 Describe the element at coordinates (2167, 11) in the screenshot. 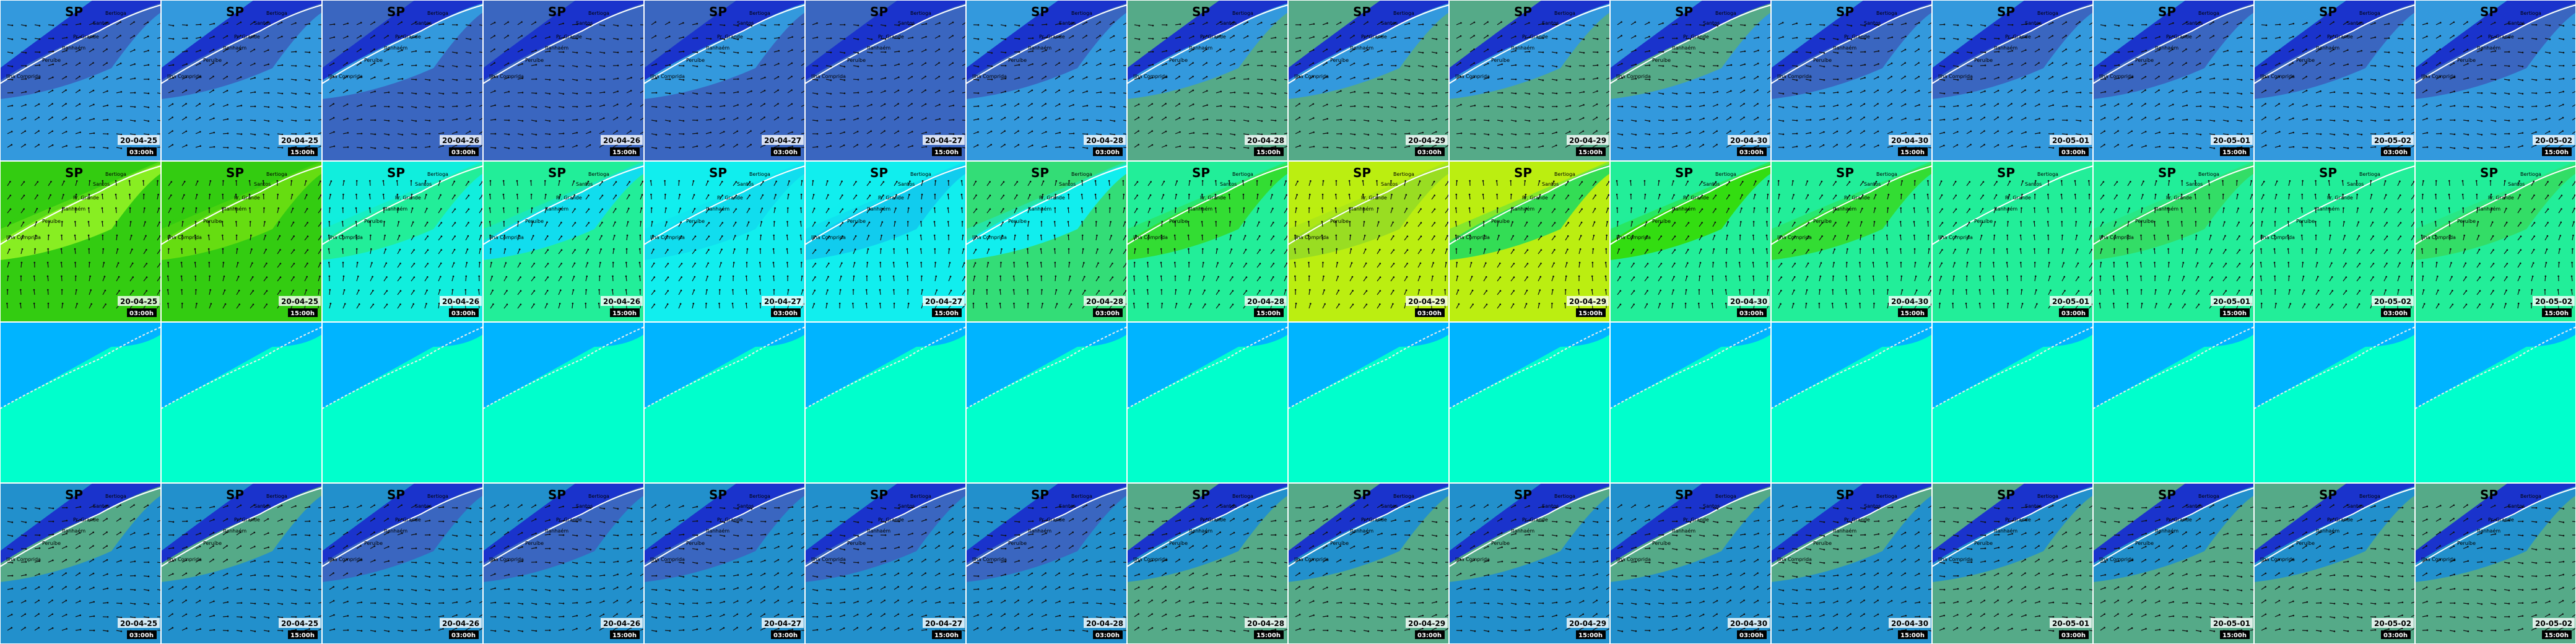

I see `region-label: SP` at that location.